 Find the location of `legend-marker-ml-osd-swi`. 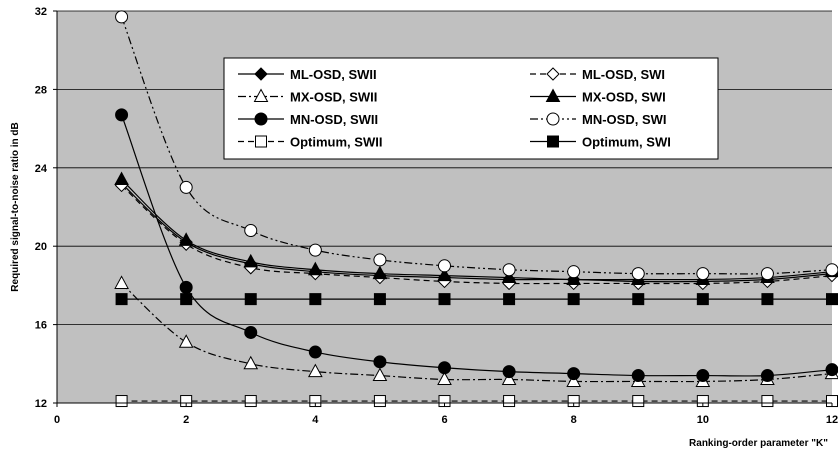

legend-marker-ml-osd-swi is located at coordinates (553, 74).